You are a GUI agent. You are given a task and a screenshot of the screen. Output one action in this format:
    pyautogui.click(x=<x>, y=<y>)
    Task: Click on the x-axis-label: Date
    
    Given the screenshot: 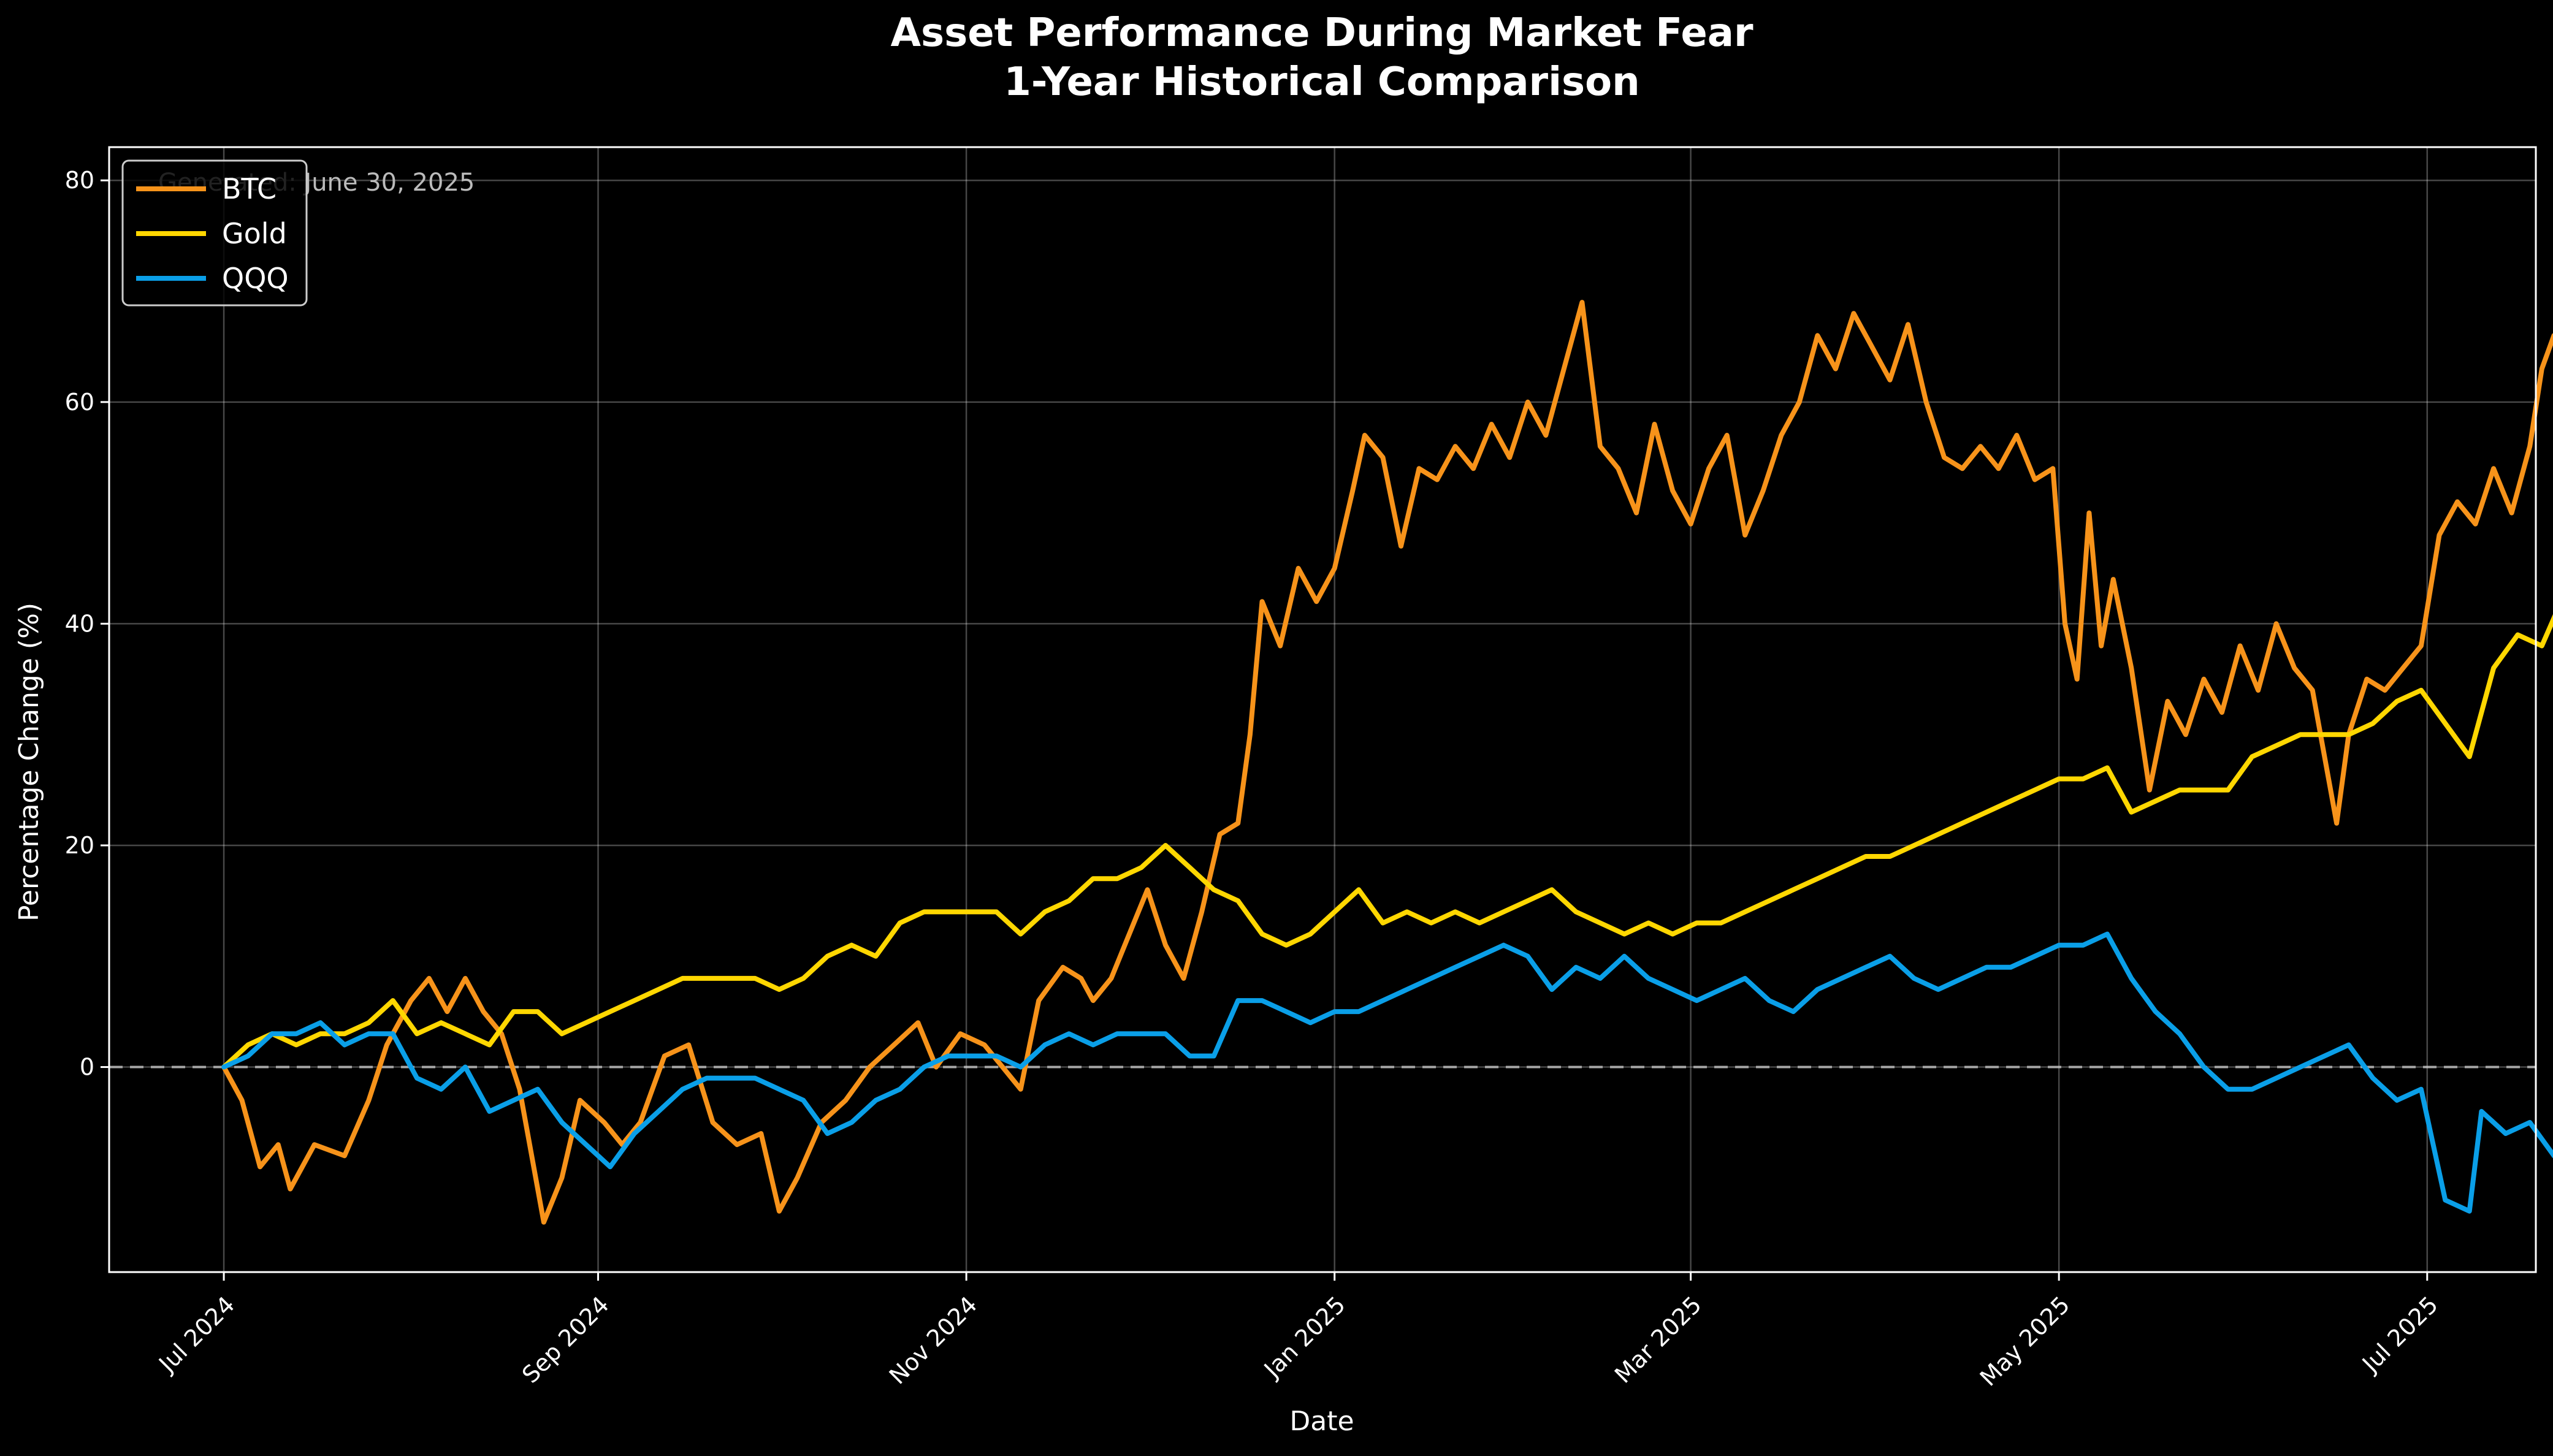 What is the action you would take?
    pyautogui.click(x=1321, y=1421)
    